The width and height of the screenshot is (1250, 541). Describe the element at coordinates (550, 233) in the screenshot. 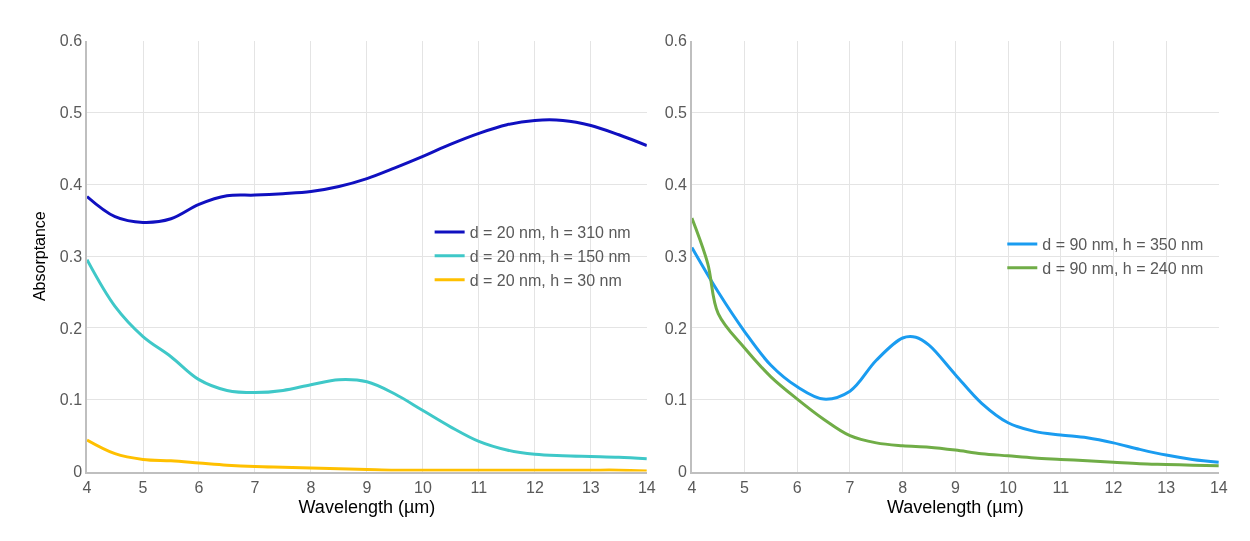

I see `legend-label: d = 20 nm, h = 310 nm` at that location.